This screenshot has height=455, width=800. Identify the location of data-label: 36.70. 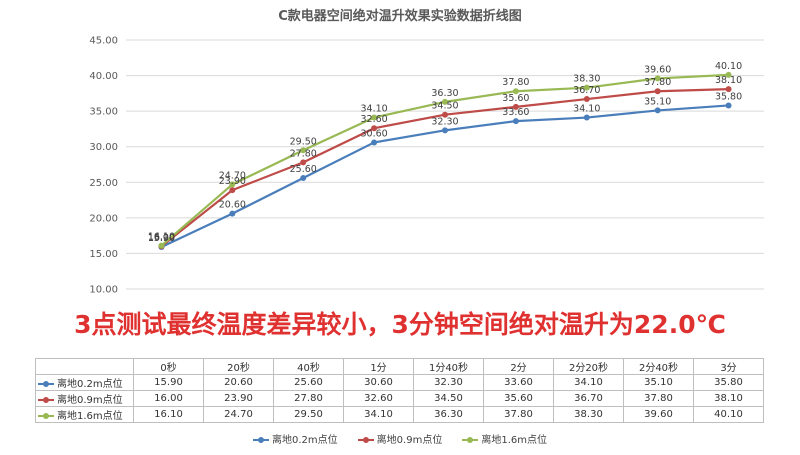
(586, 90).